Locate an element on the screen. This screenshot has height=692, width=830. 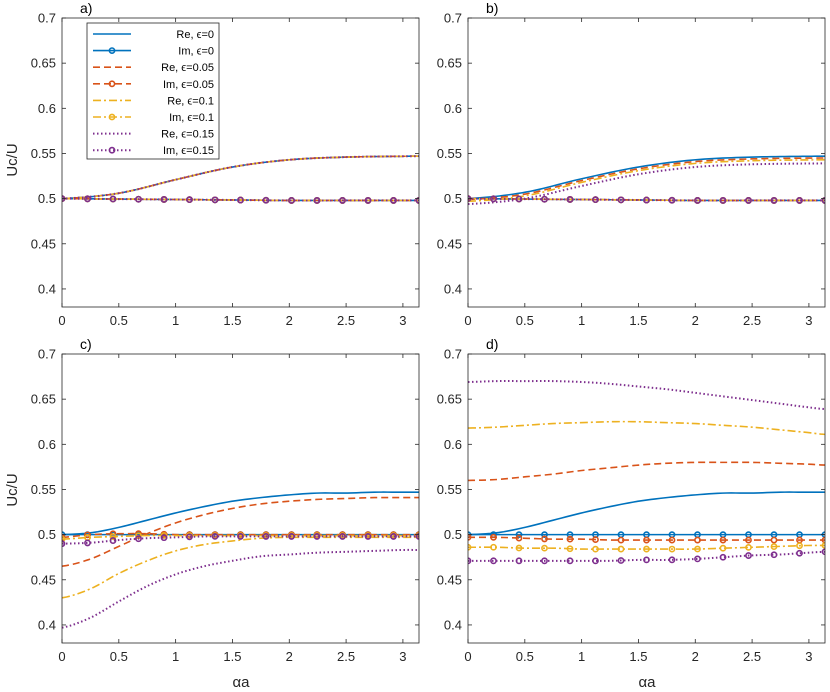
series-line-re0 is located at coordinates (240, 513).